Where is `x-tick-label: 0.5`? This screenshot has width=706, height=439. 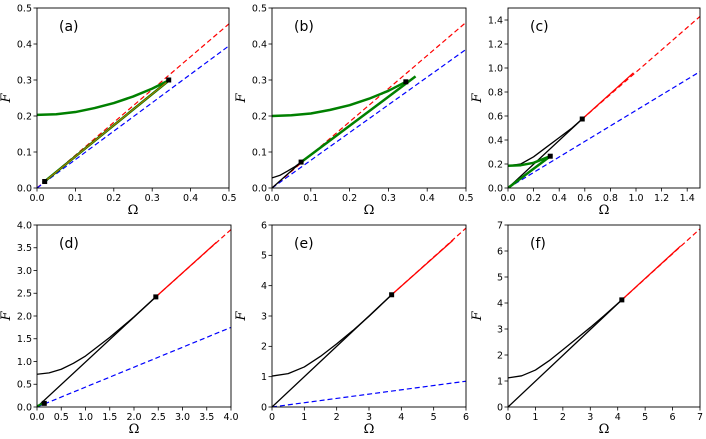
x-tick-label: 0.5 is located at coordinates (228, 198).